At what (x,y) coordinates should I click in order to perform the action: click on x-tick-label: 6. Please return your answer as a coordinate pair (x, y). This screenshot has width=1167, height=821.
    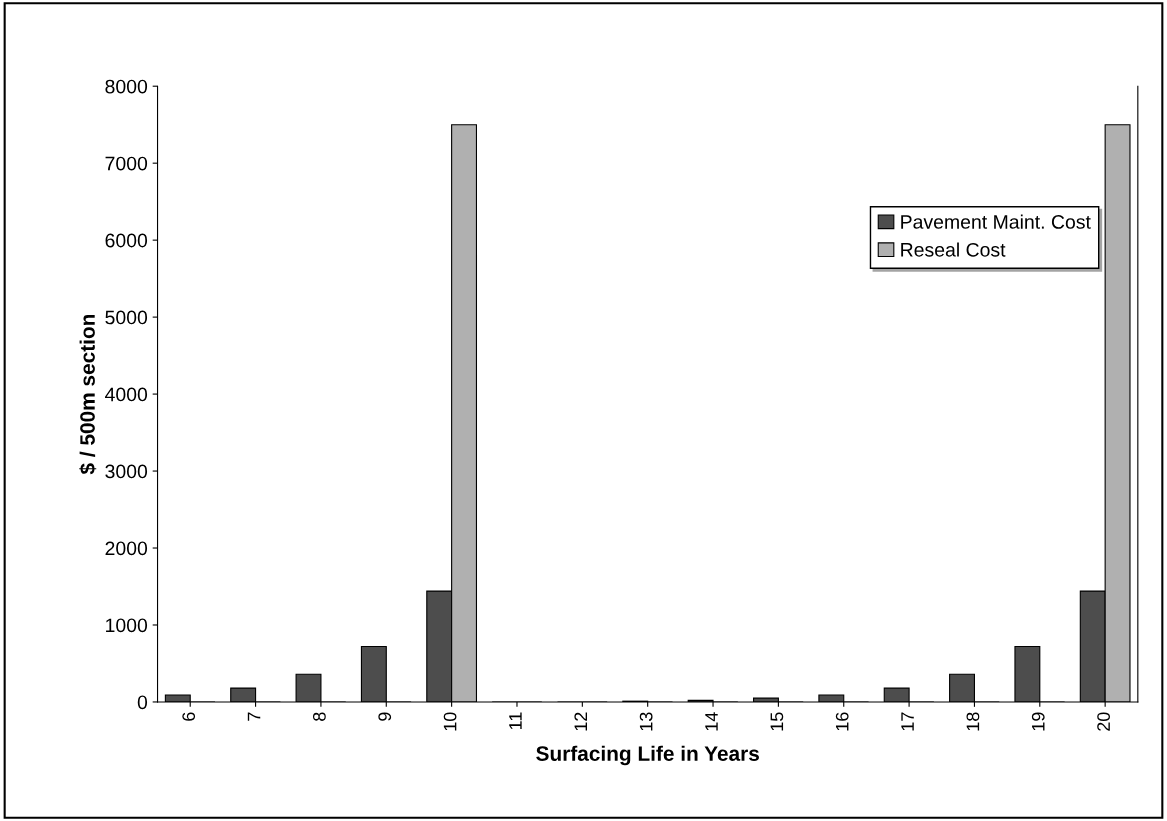
    Looking at the image, I should click on (189, 716).